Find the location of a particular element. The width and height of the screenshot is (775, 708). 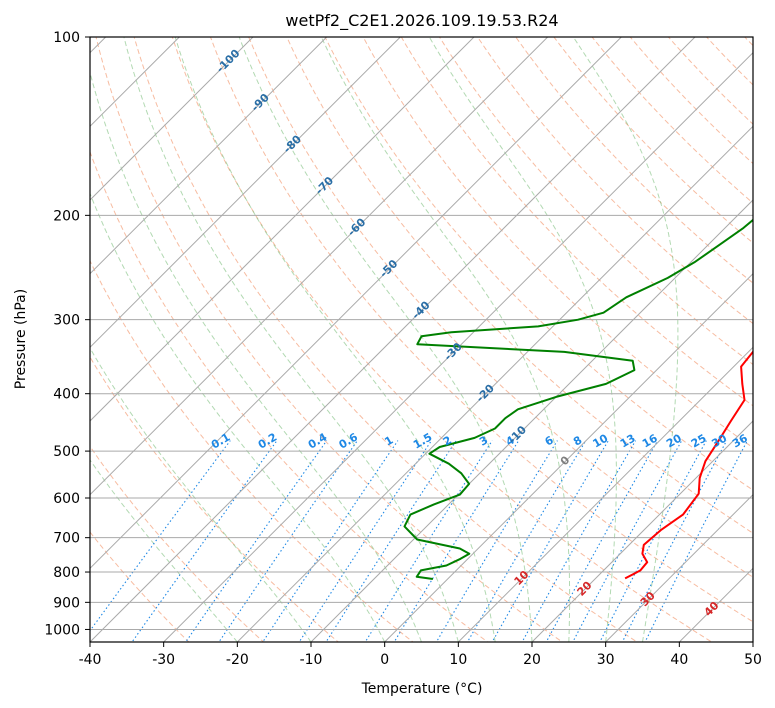

x-axis-title: Temperature (°C) is located at coordinates (422, 689).